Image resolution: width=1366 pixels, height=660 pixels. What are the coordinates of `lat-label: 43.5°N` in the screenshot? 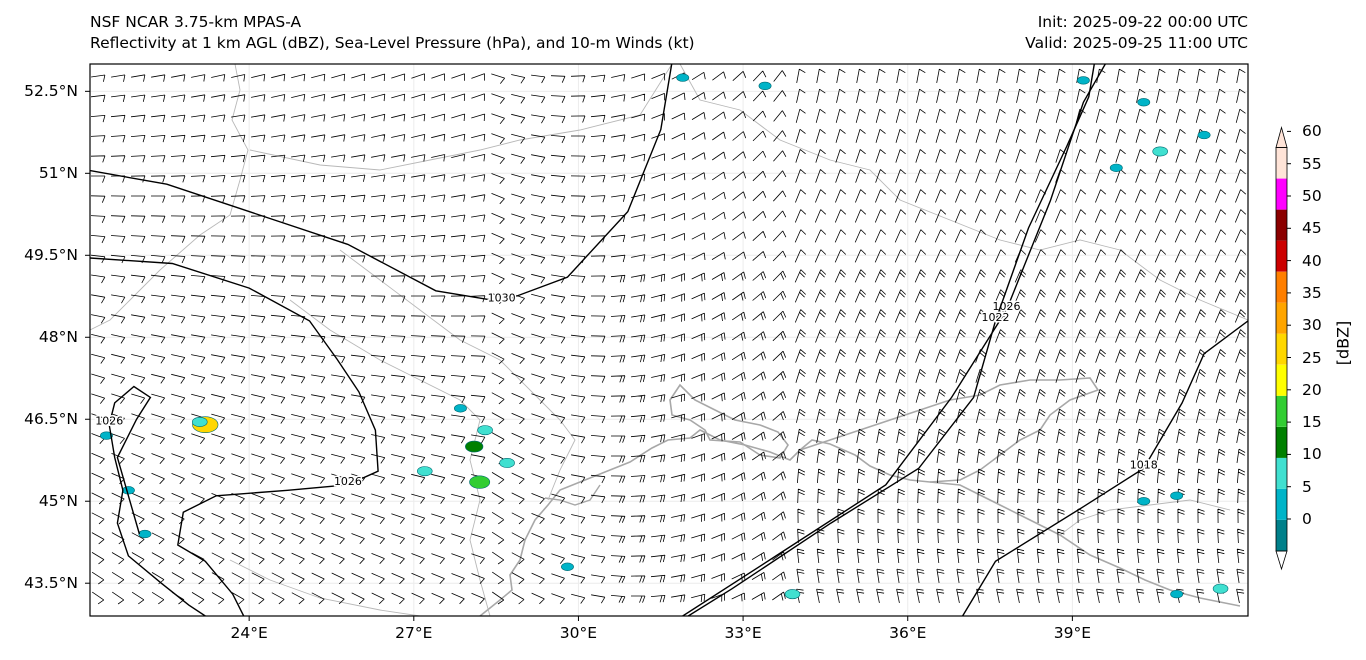 It's located at (51, 583).